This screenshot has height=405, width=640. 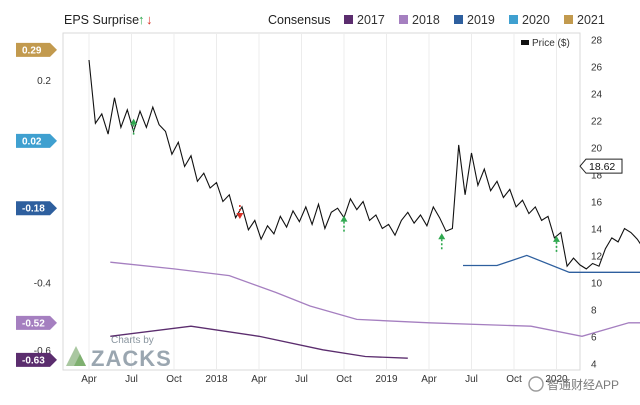 What do you see at coordinates (597, 95) in the screenshot?
I see `right-tick-label: 24` at bounding box center [597, 95].